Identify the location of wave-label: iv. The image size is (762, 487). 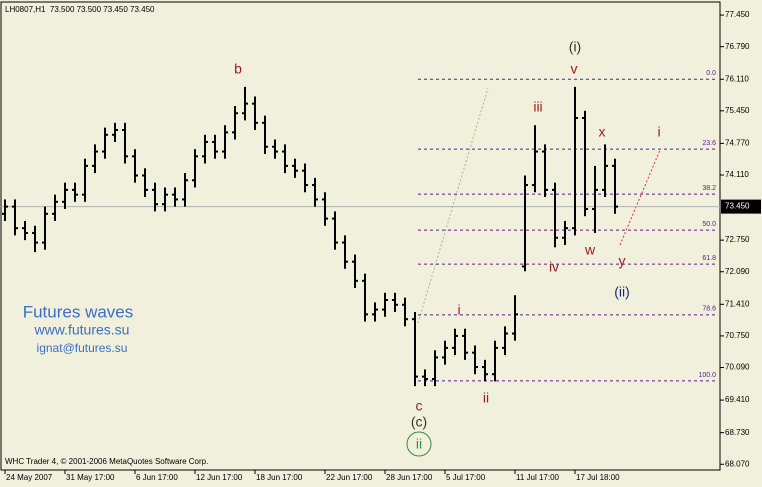
(554, 267).